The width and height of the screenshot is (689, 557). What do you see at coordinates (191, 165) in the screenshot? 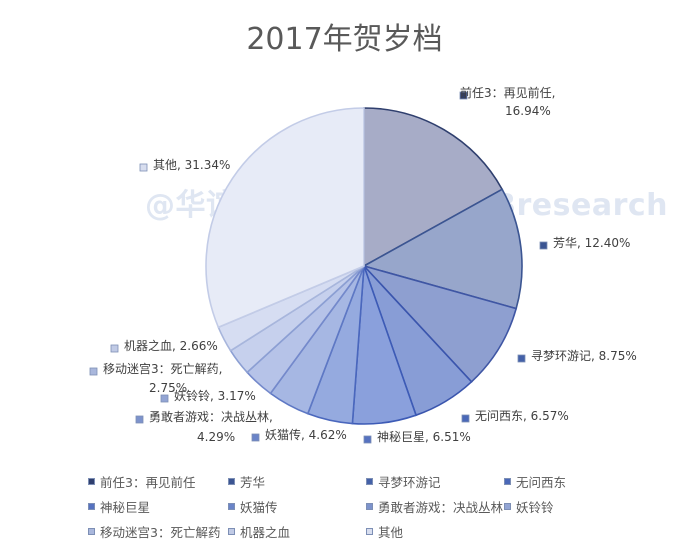
I see `data-label: 其他, 31.34%` at bounding box center [191, 165].